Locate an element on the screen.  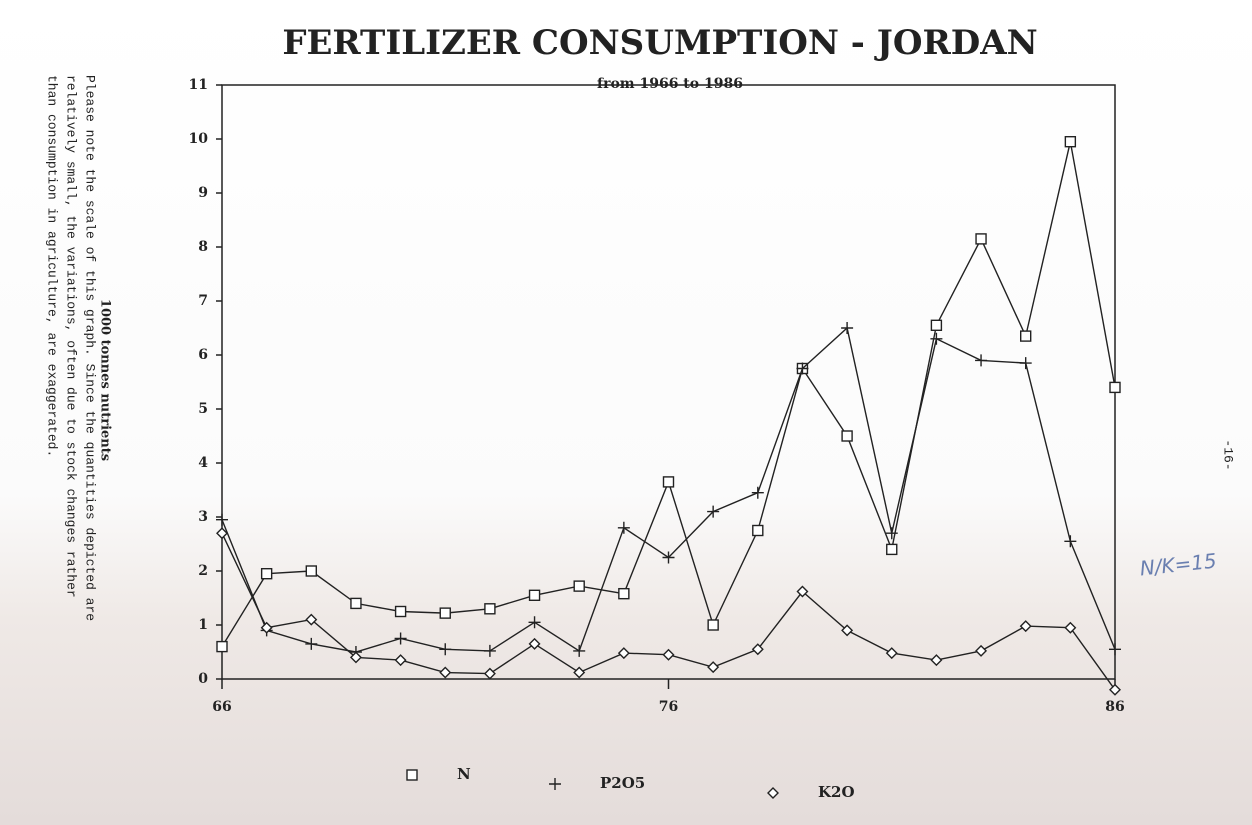
y-tick-label: 5 is located at coordinates (203, 409).